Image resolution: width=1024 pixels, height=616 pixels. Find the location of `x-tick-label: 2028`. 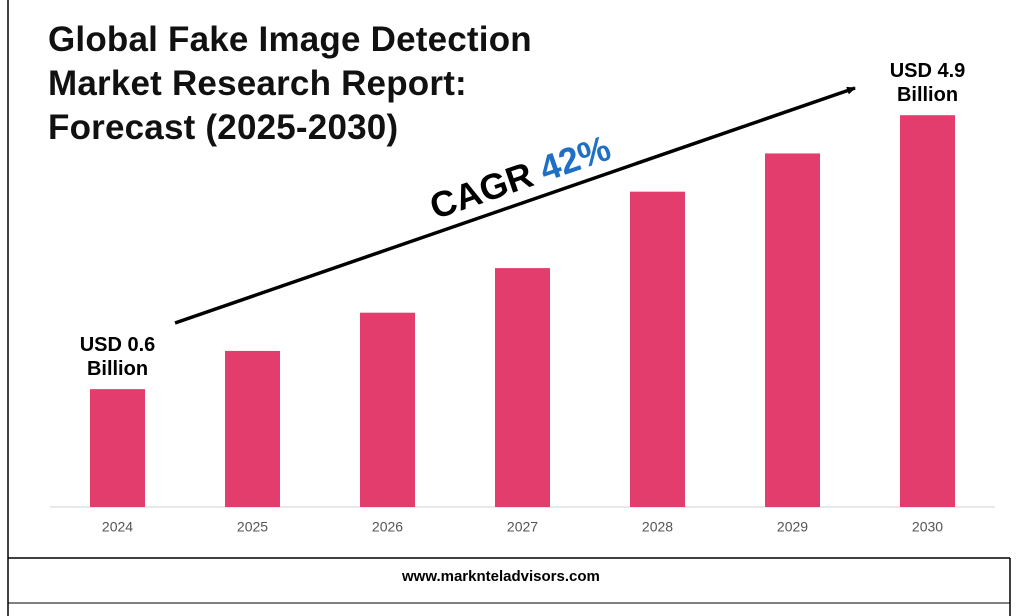

x-tick-label: 2028 is located at coordinates (657, 527).